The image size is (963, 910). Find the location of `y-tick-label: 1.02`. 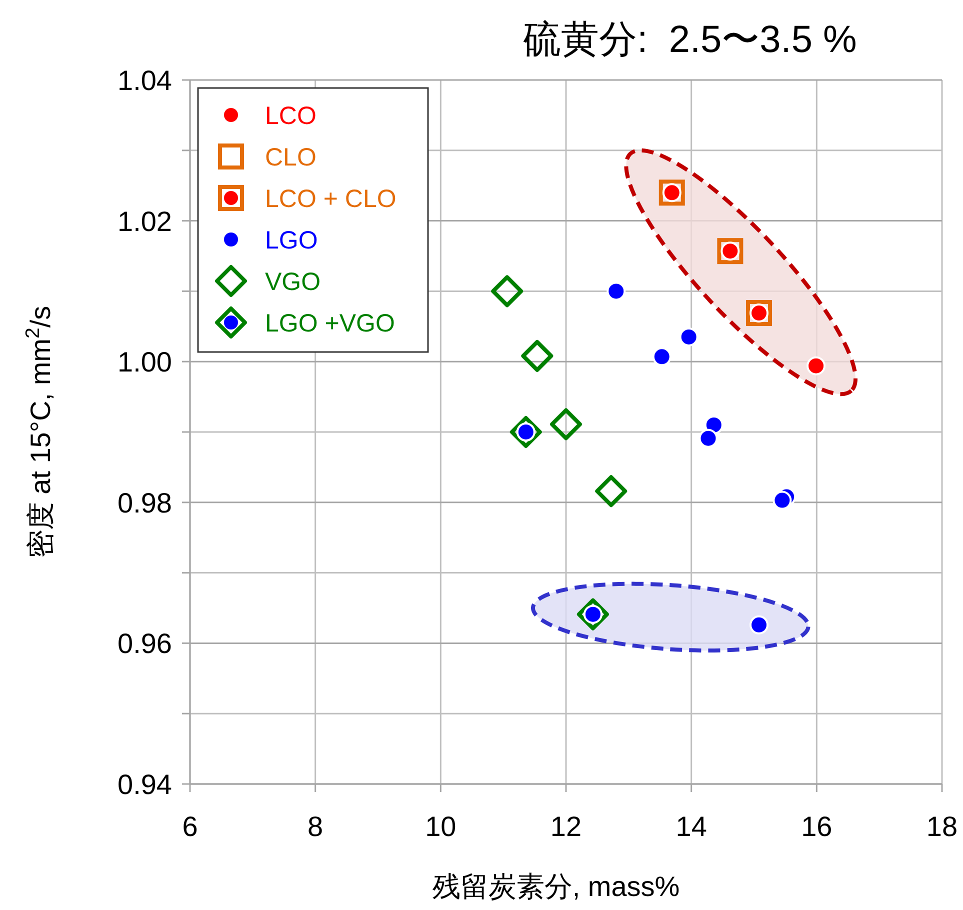

y-tick-label: 1.02 is located at coordinates (145, 221).